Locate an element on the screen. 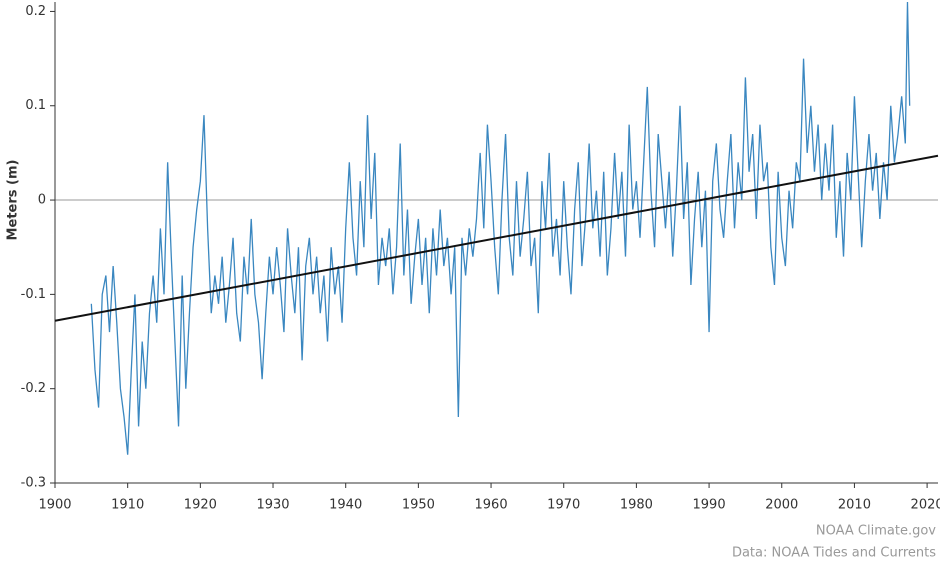 Image resolution: width=940 pixels, height=564 pixels. y-tick-label: 0.2 is located at coordinates (35, 11).